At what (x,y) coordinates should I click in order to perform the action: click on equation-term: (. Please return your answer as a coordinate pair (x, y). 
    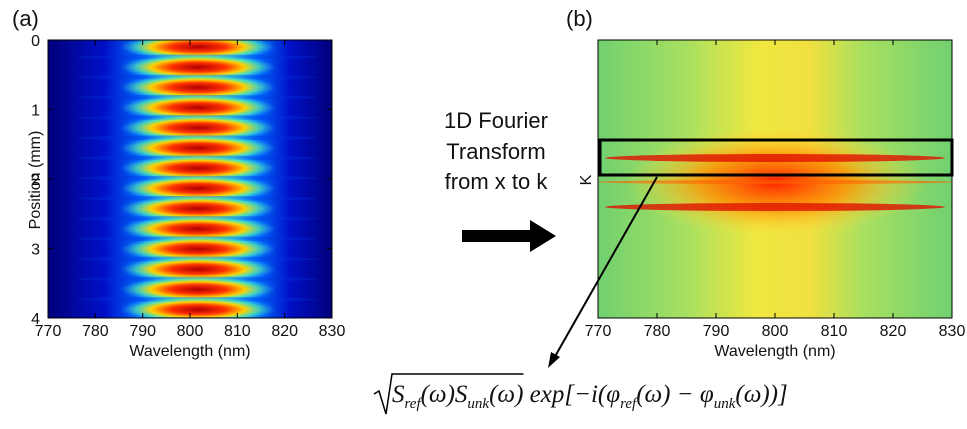
    Looking at the image, I should click on (603, 394).